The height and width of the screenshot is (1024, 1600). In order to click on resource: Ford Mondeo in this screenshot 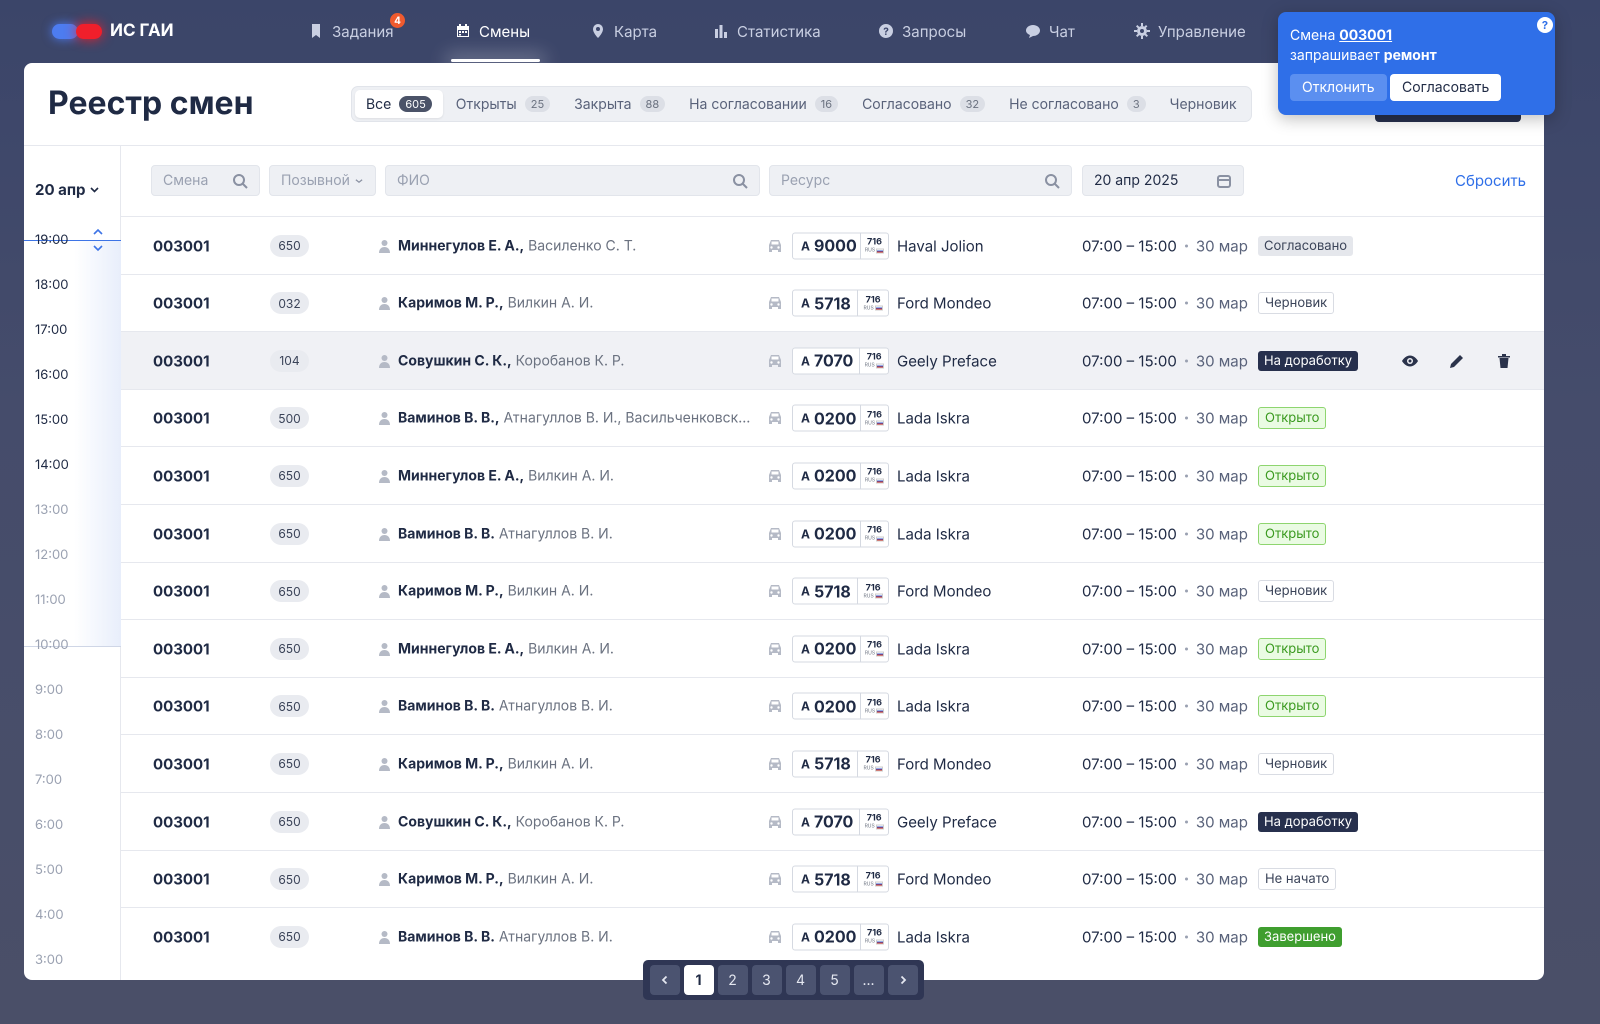, I will do `click(944, 591)`.